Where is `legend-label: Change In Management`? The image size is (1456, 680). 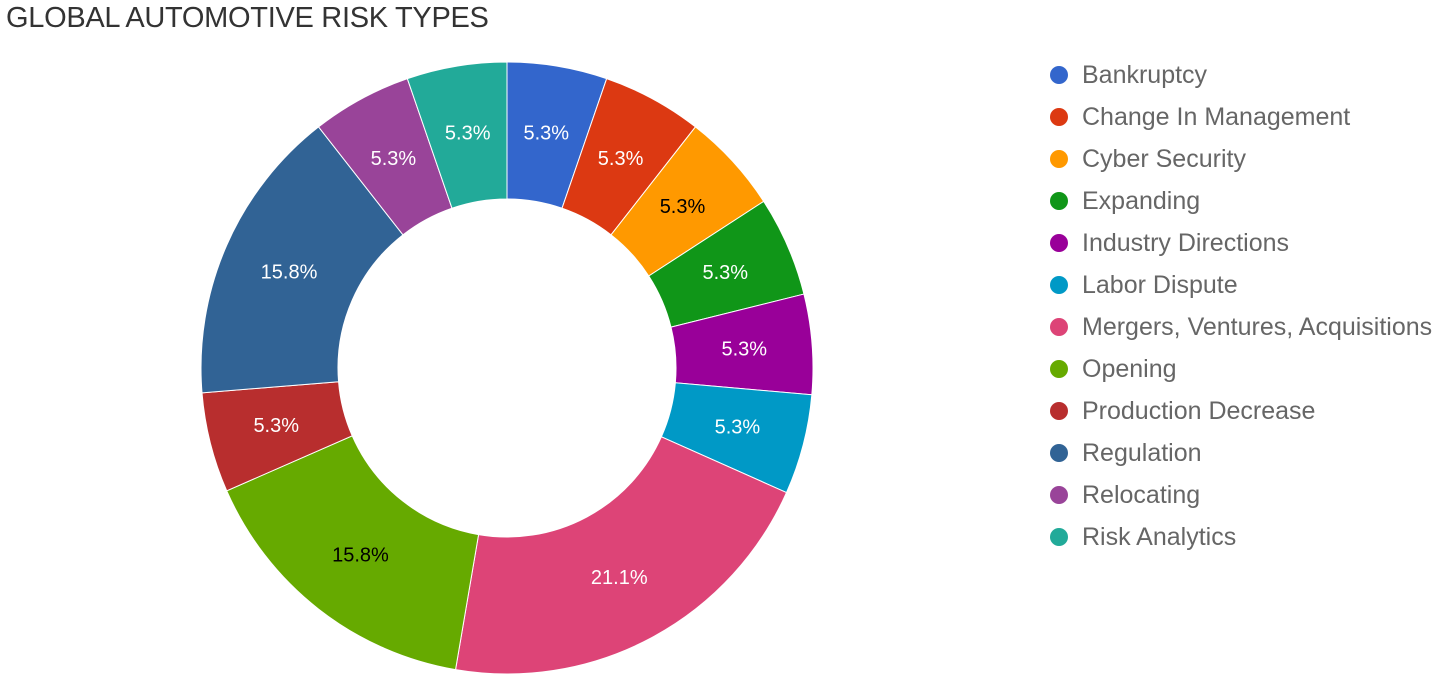
legend-label: Change In Management is located at coordinates (1216, 116).